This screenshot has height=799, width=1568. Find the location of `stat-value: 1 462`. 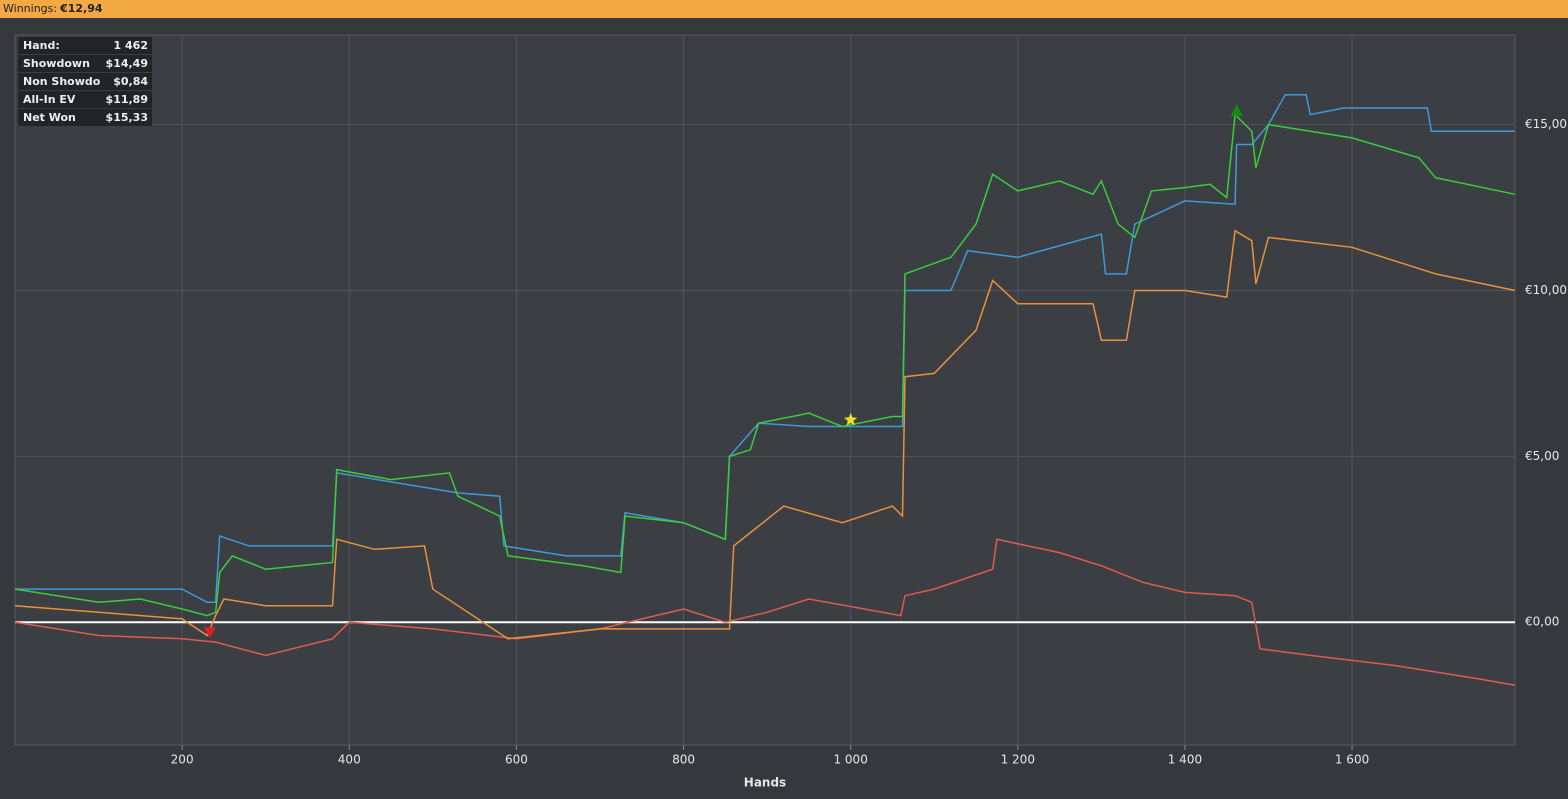

stat-value: 1 462 is located at coordinates (130, 45).